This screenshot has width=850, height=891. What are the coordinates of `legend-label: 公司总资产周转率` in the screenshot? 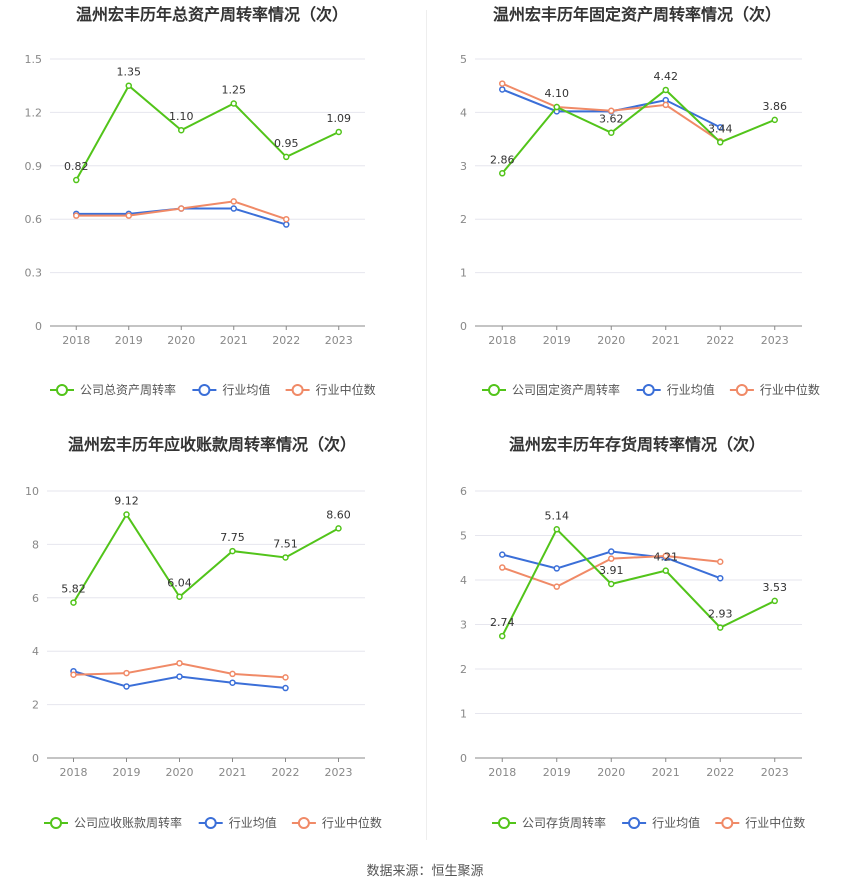 It's located at (128, 389).